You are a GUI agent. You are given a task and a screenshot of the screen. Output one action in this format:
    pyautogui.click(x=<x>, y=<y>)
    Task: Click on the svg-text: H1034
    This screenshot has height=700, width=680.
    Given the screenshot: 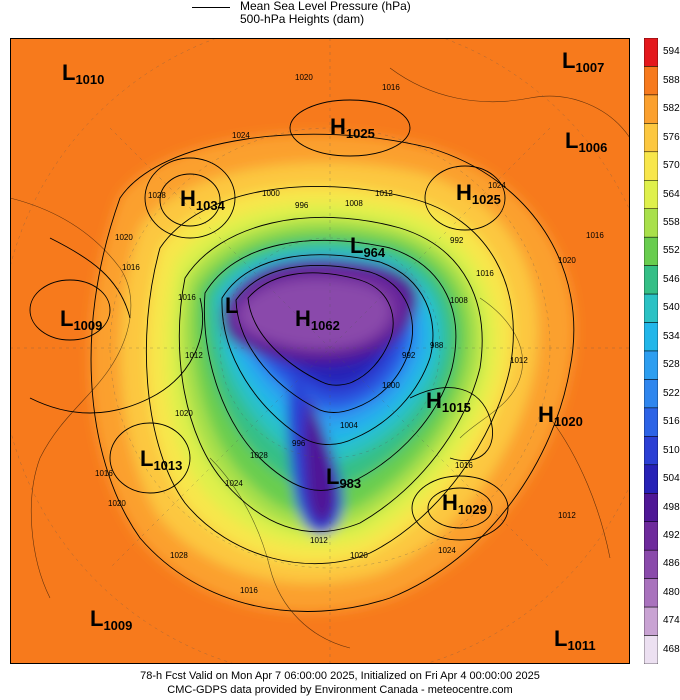 What is the action you would take?
    pyautogui.click(x=203, y=199)
    